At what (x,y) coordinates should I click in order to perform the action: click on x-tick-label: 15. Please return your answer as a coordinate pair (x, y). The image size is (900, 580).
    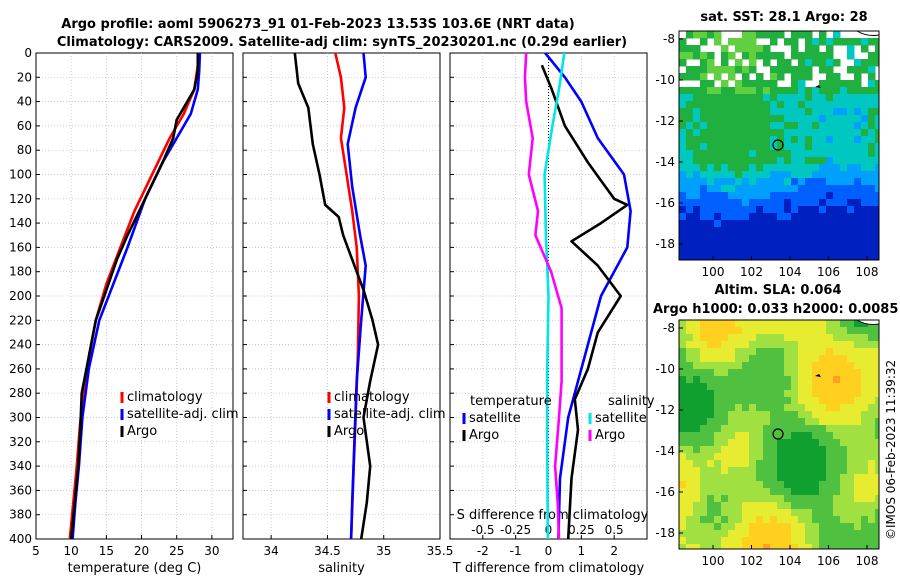
    Looking at the image, I should click on (106, 551).